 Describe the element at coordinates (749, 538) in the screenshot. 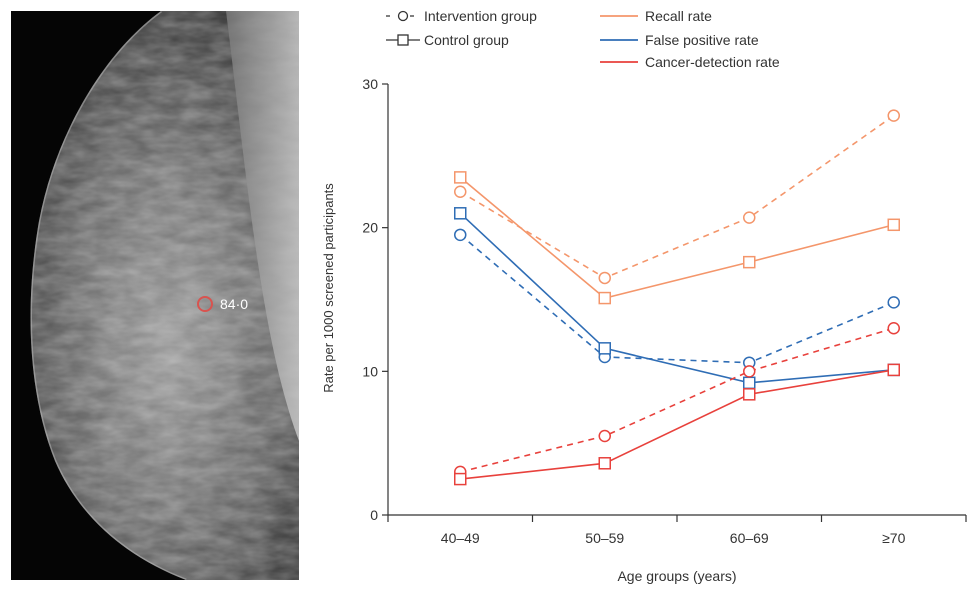

I see `x-tick-label: 60–69` at that location.